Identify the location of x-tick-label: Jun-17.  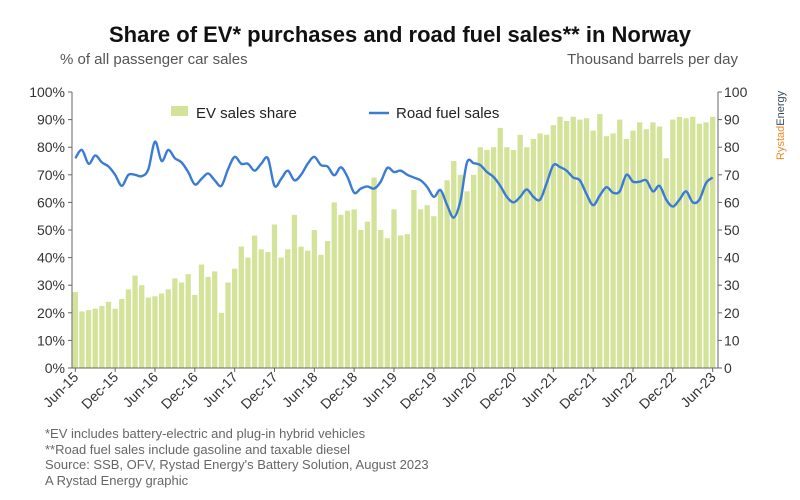
(220, 390).